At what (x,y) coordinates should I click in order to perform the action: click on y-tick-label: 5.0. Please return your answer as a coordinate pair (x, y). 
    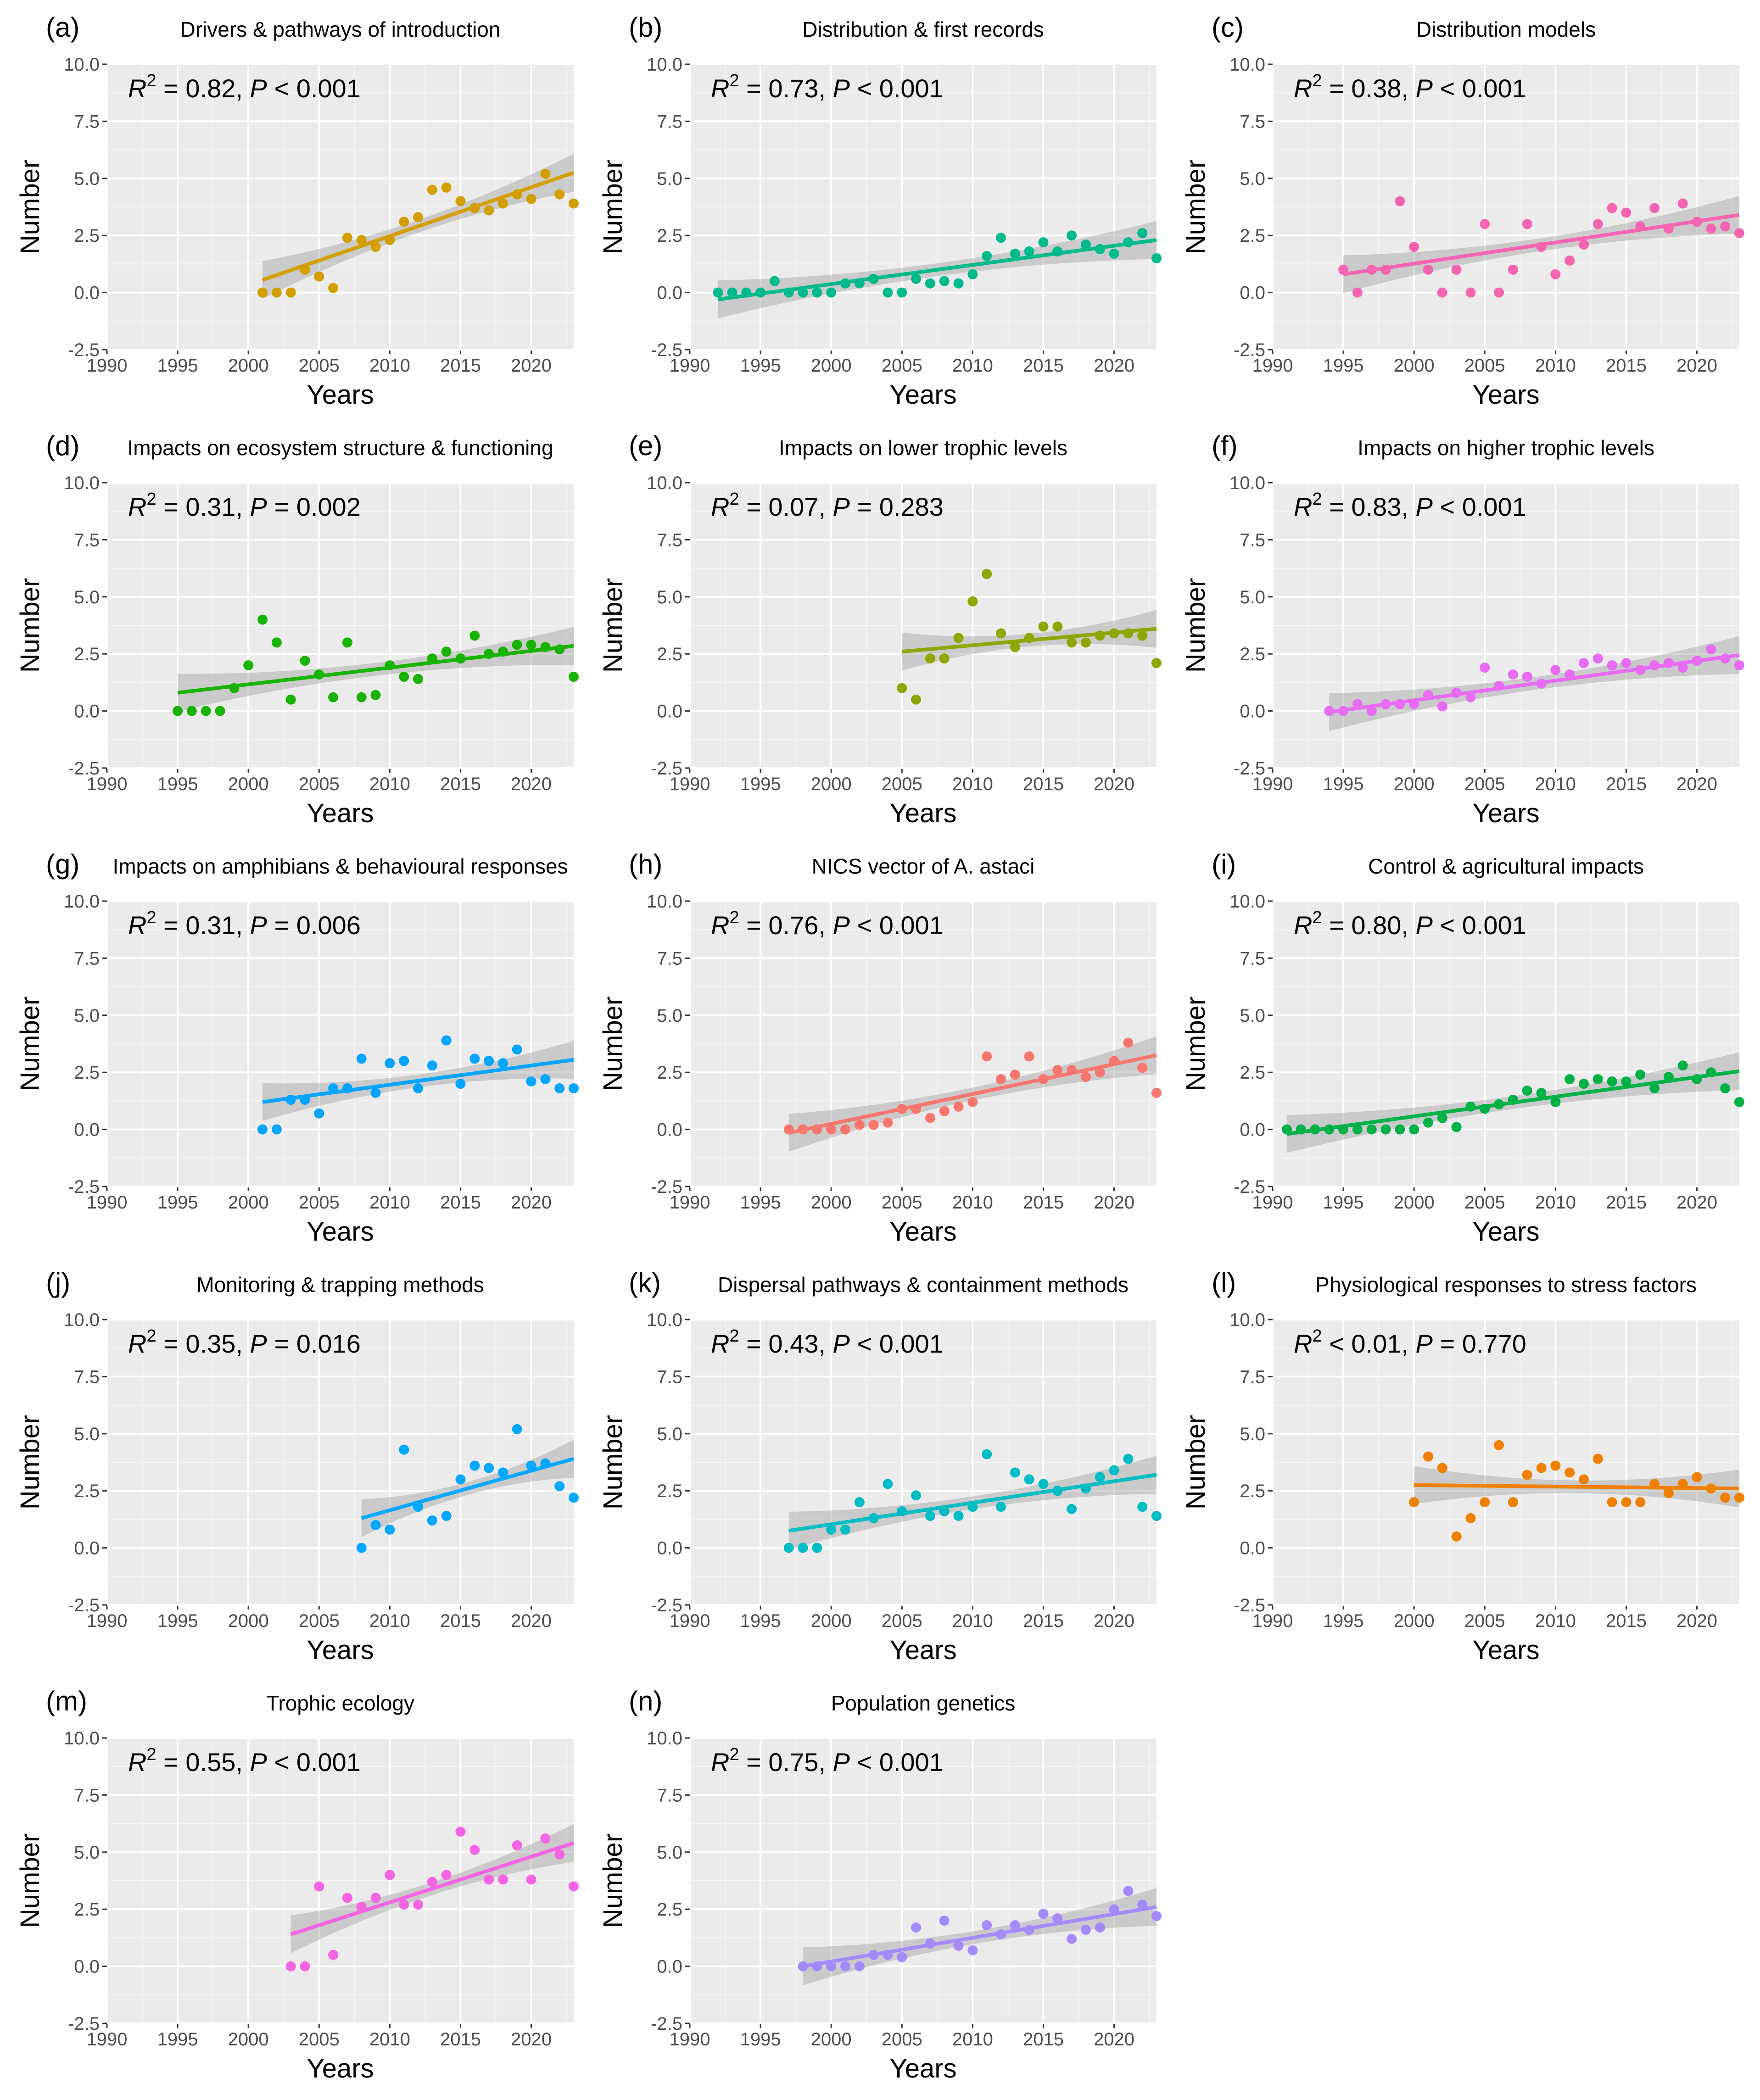
    Looking at the image, I should click on (87, 597).